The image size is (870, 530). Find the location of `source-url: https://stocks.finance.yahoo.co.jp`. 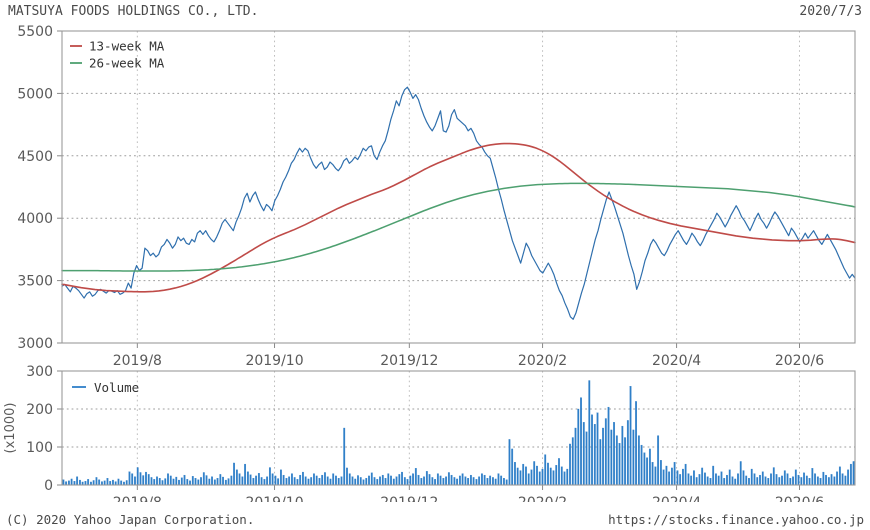

source-url: https://stocks.finance.yahoo.co.jp is located at coordinates (736, 519).